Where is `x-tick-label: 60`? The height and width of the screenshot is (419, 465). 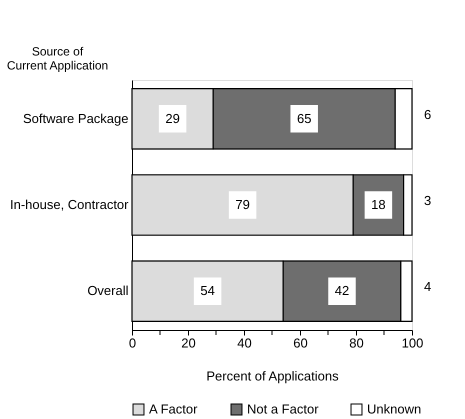
x-tick-label: 60 is located at coordinates (300, 343).